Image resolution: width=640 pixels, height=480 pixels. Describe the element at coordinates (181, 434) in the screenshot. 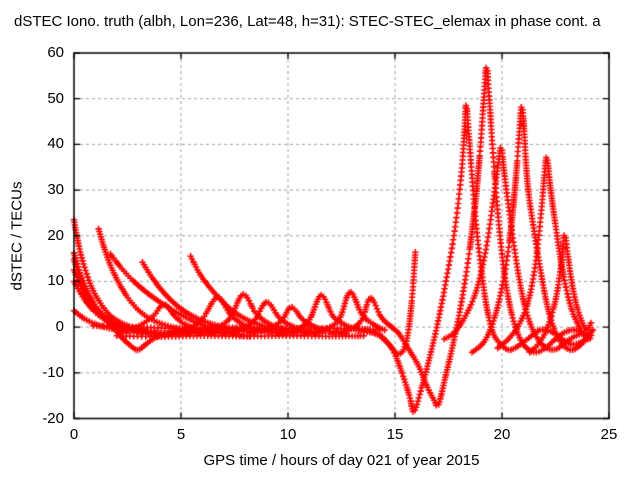

I see `x-tick-label: 5` at that location.